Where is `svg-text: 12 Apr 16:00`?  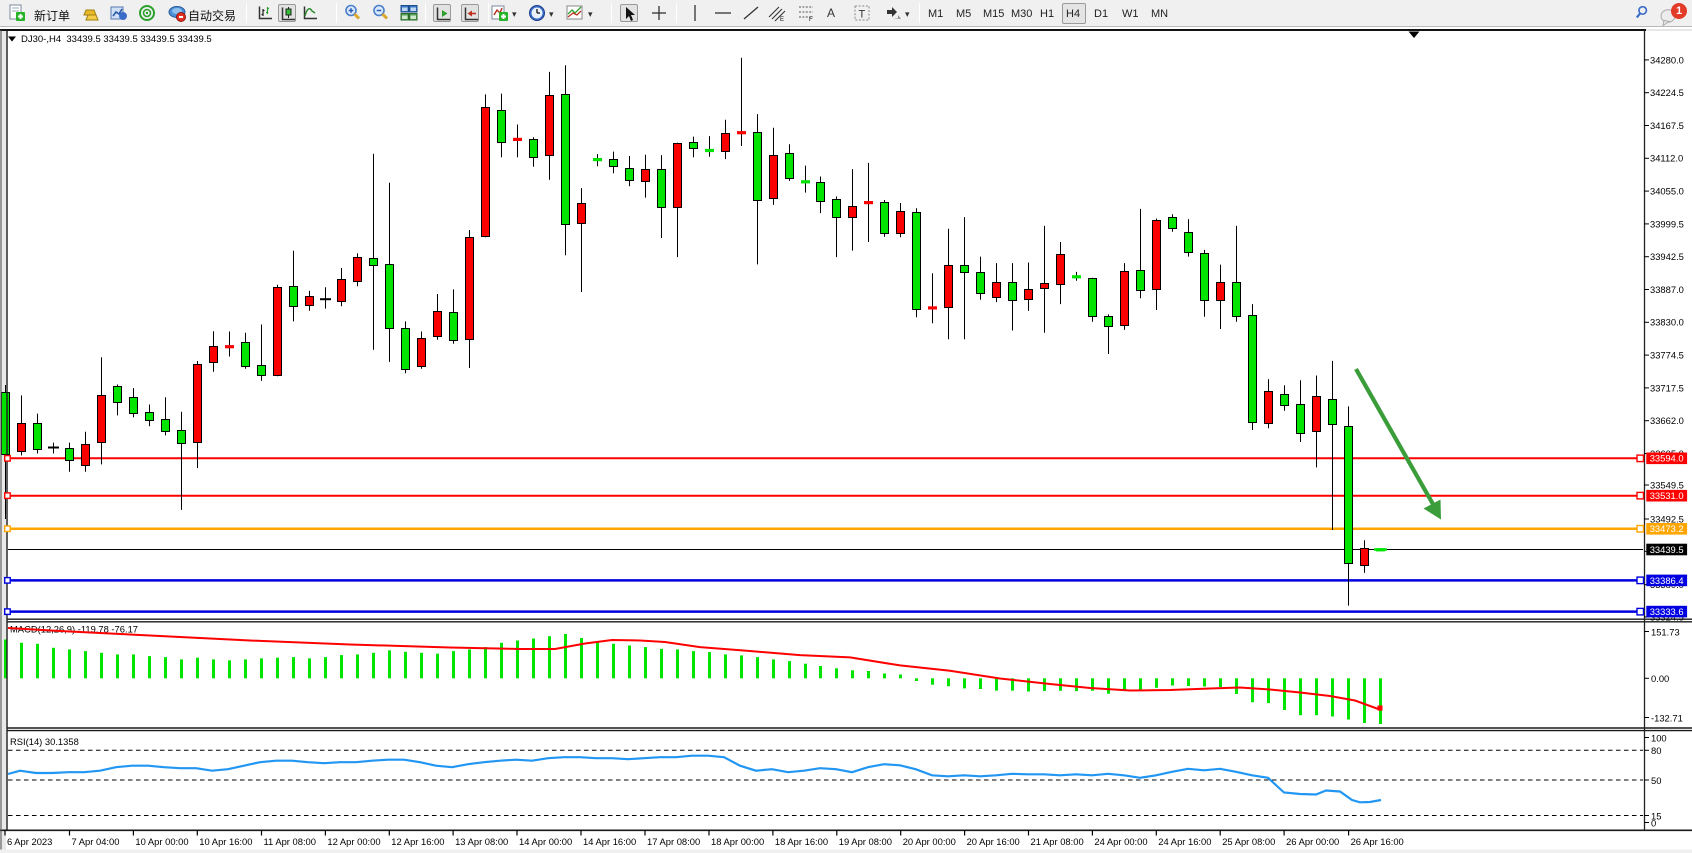 svg-text: 12 Apr 16:00 is located at coordinates (417, 841).